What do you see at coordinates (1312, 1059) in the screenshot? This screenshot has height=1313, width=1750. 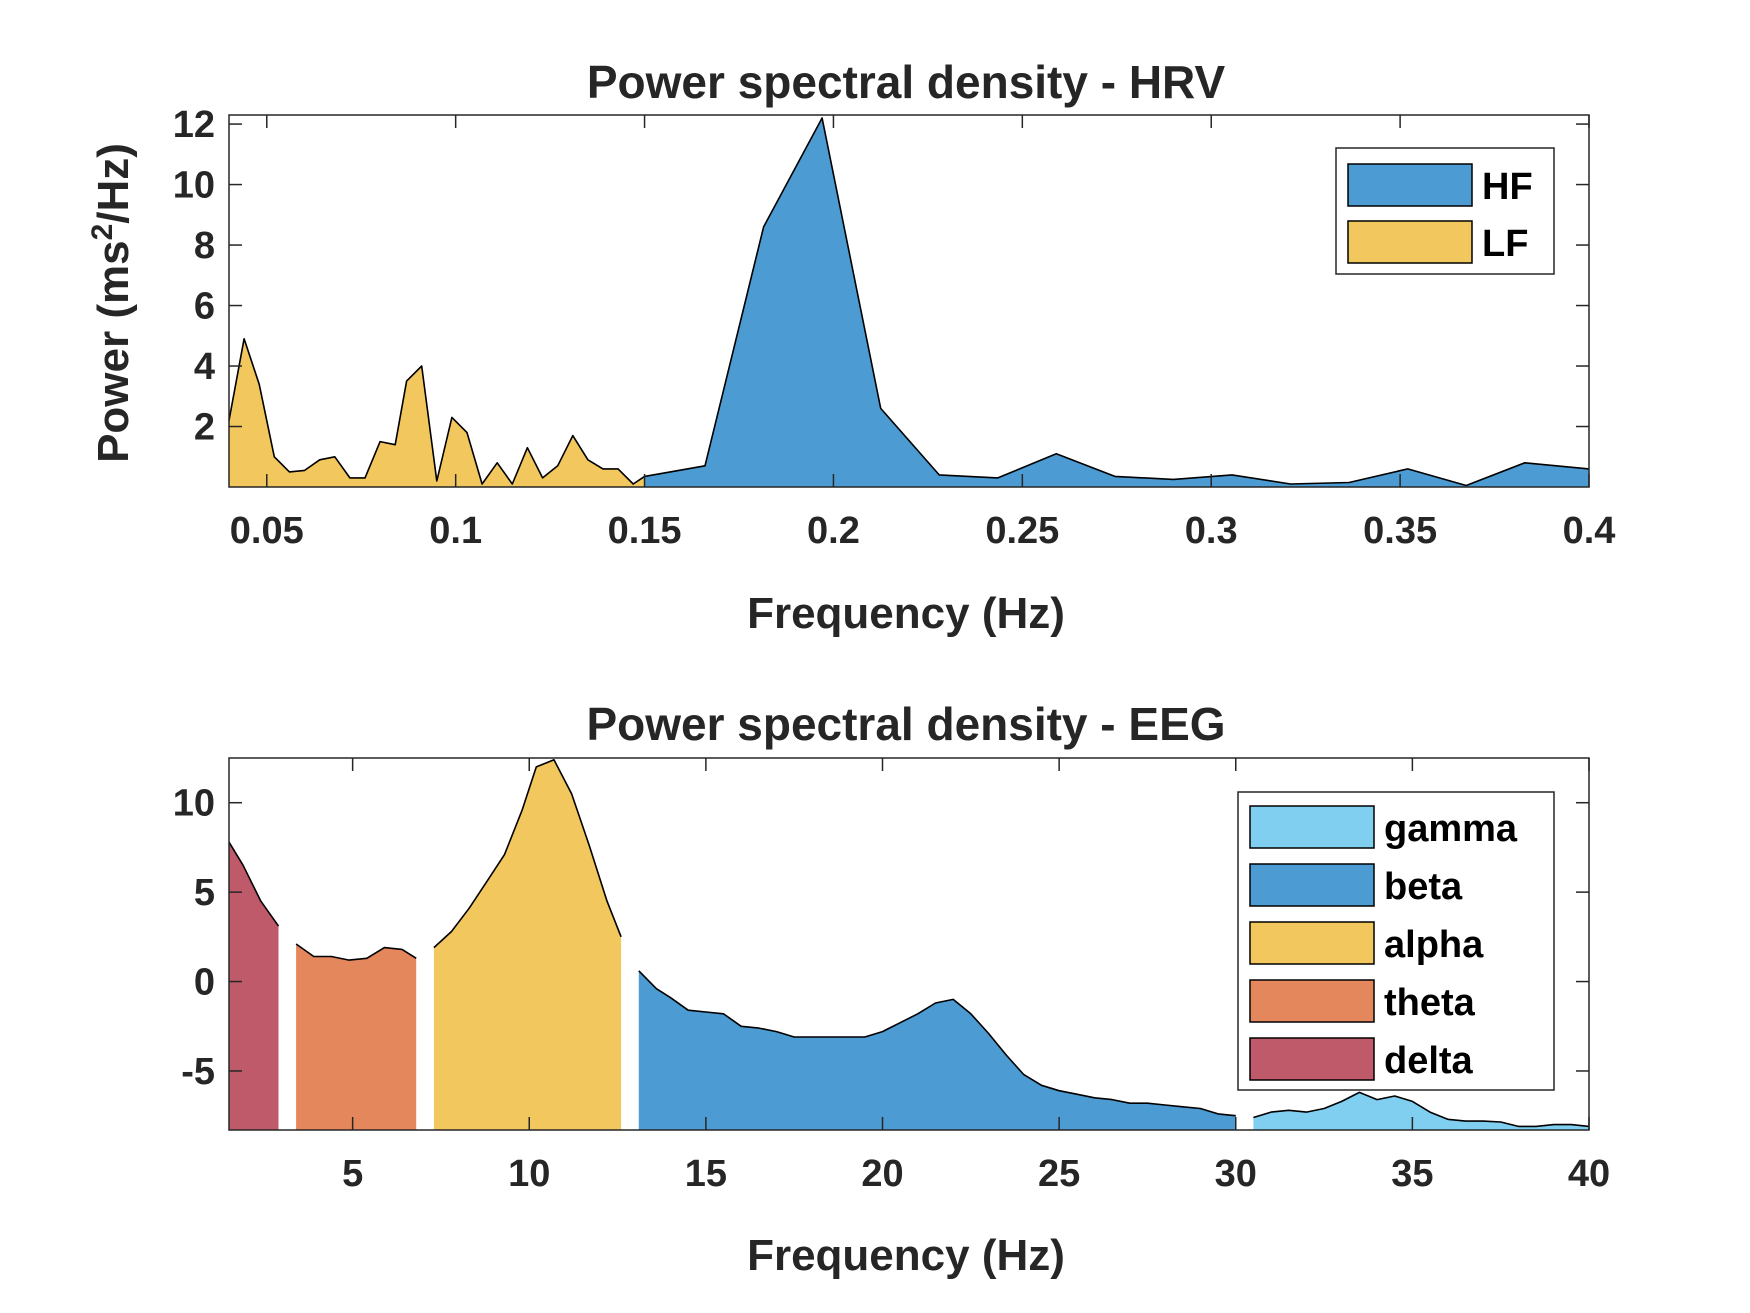 I see `eeg-legend-swatch-delta` at bounding box center [1312, 1059].